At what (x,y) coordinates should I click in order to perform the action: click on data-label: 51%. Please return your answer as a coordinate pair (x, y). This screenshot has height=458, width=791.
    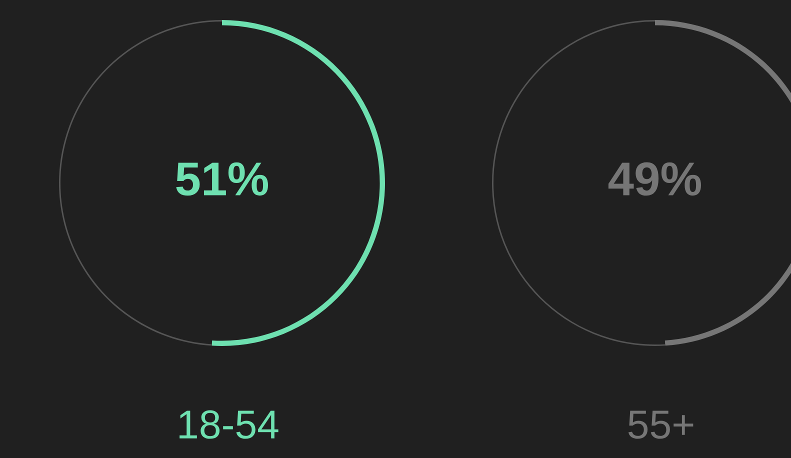
    Looking at the image, I should click on (222, 179).